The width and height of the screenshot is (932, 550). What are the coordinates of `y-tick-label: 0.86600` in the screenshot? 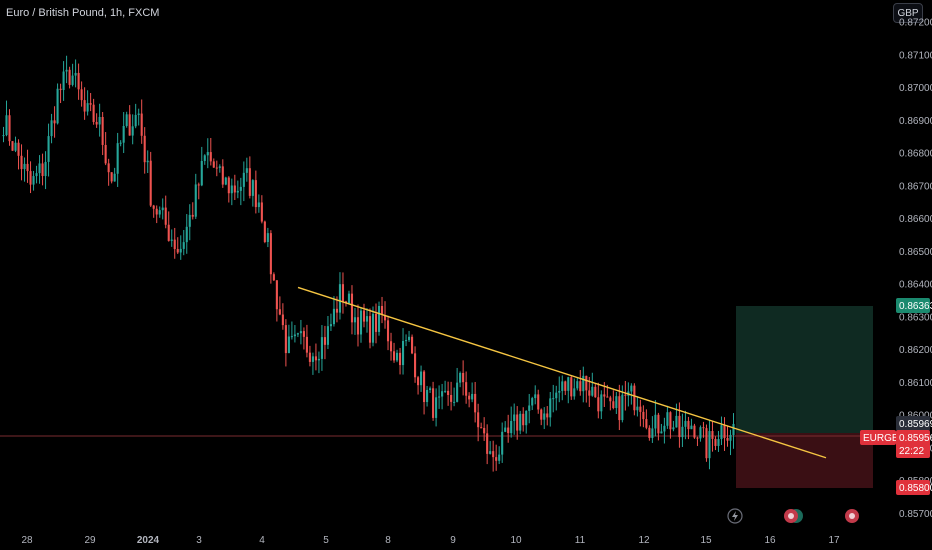 It's located at (915, 219).